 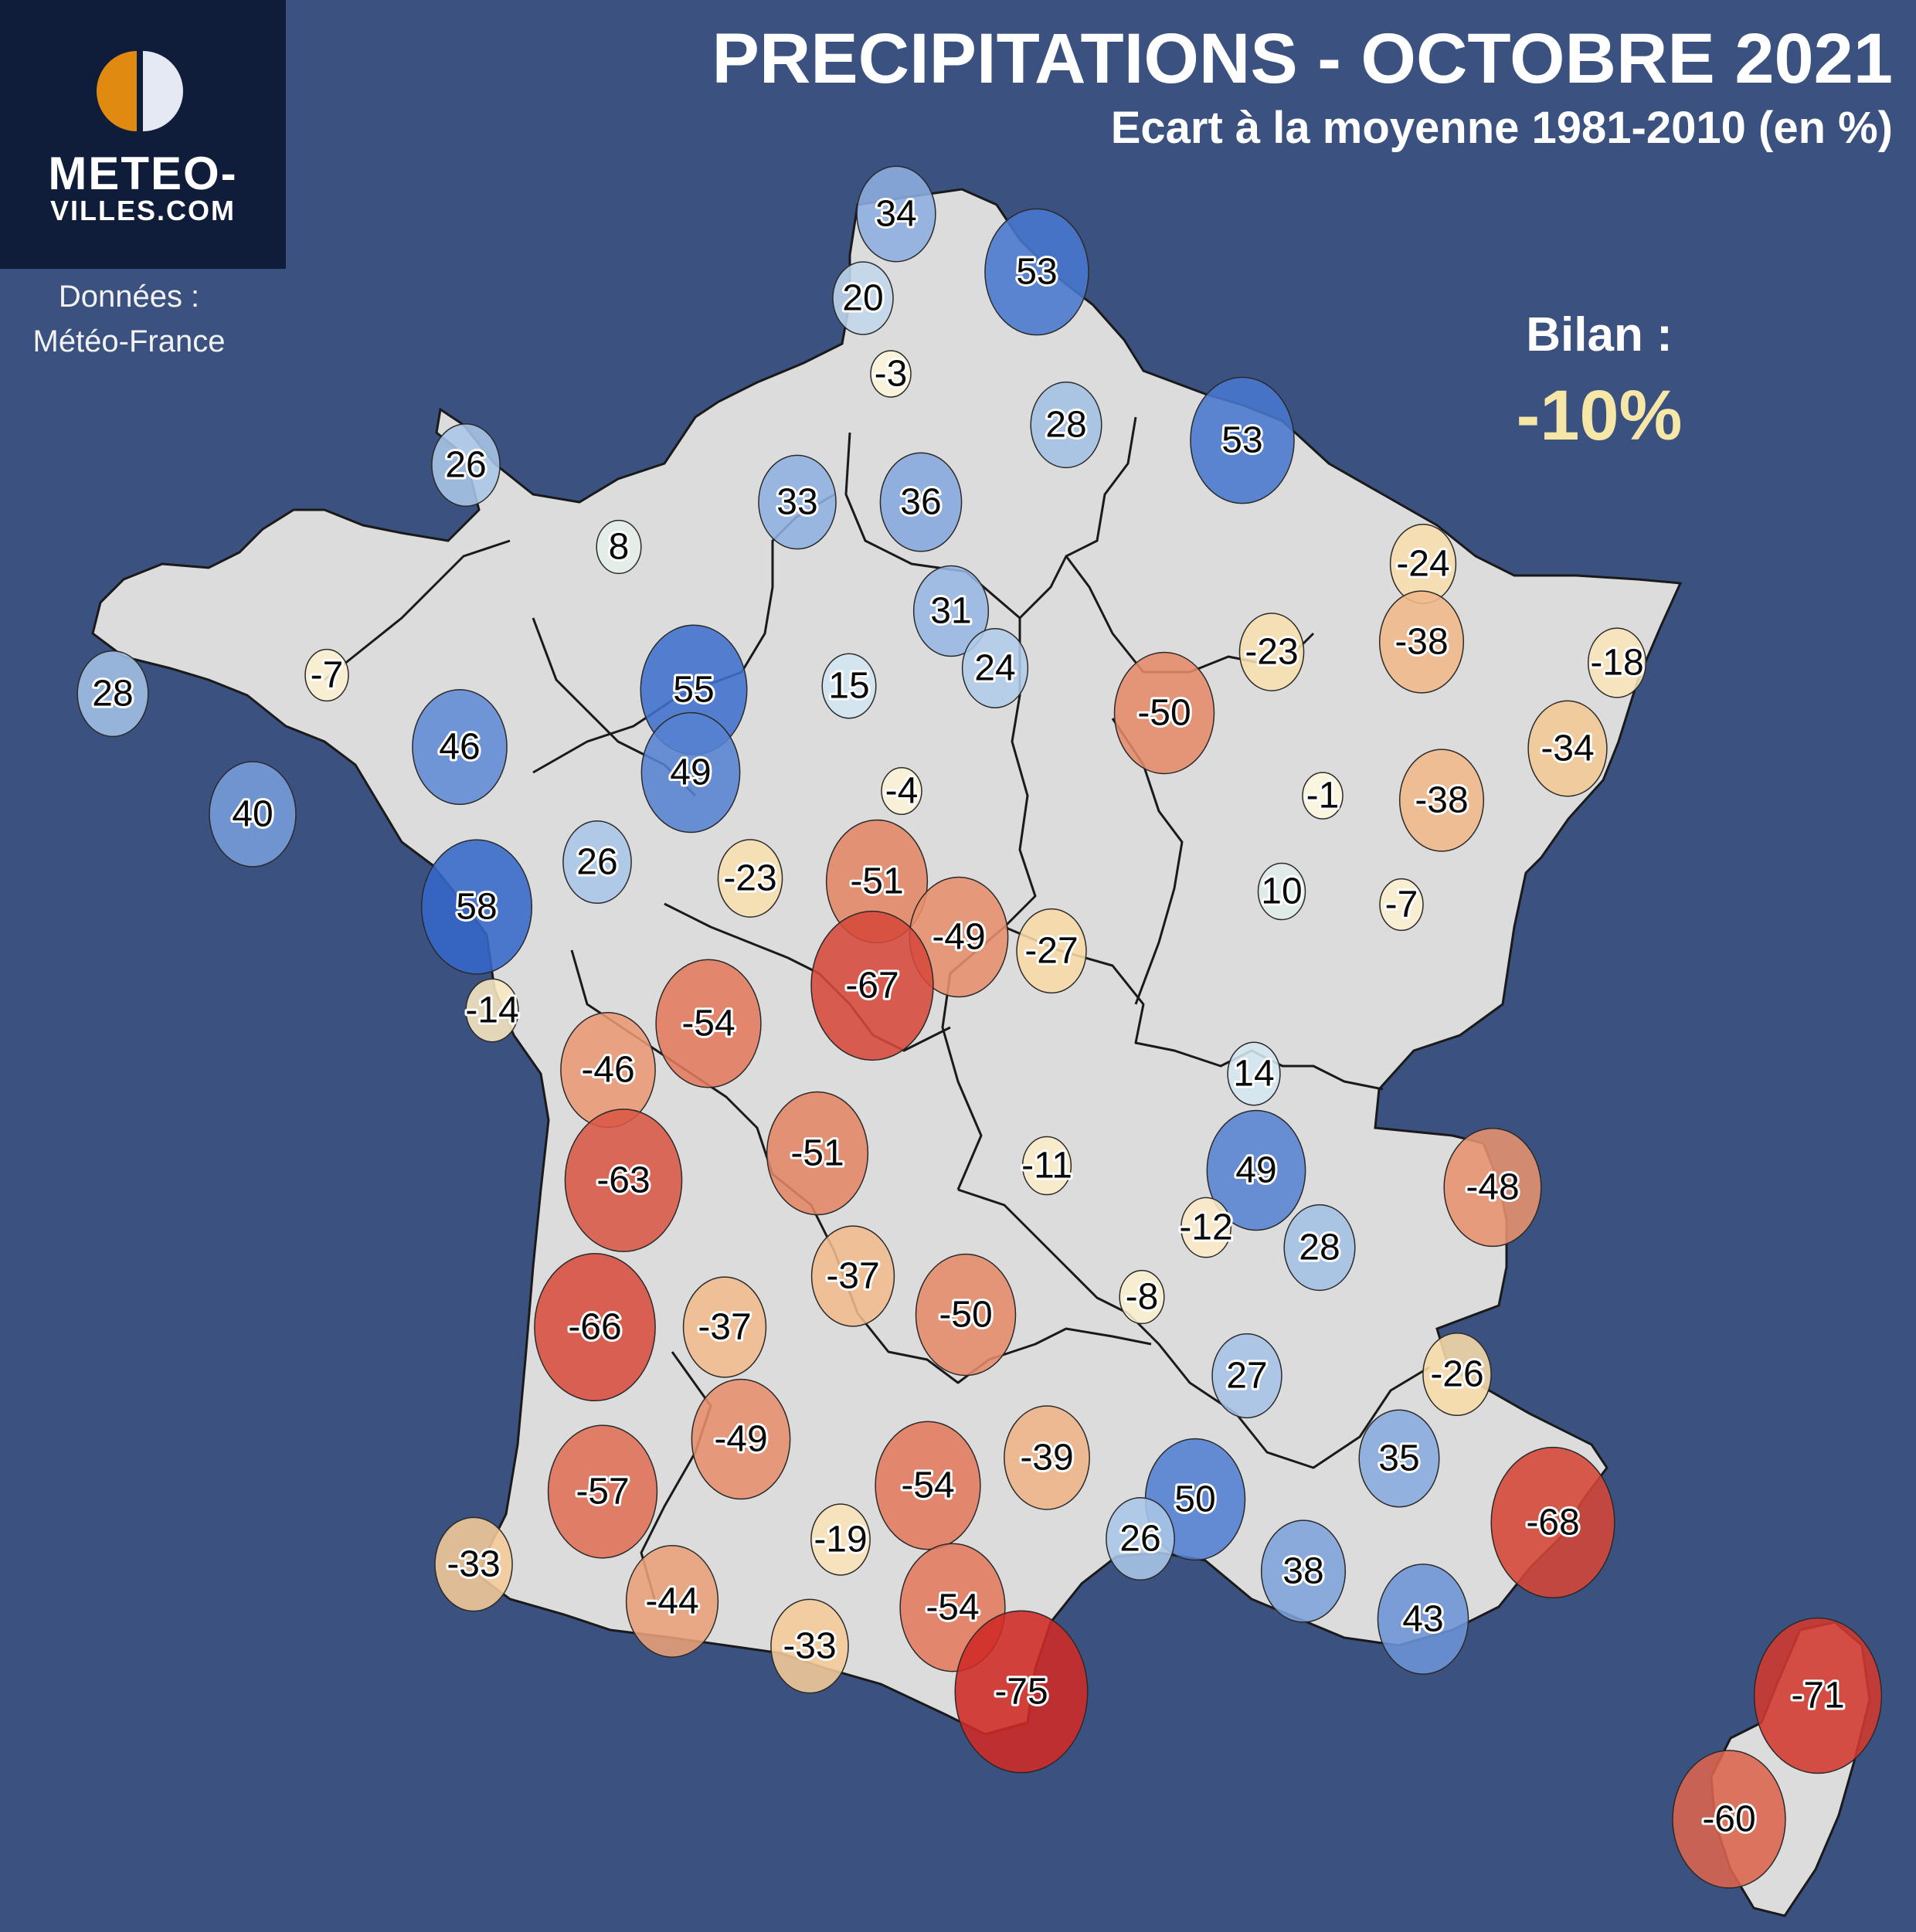 What do you see at coordinates (460, 748) in the screenshot?
I see `station-value-label: 46` at bounding box center [460, 748].